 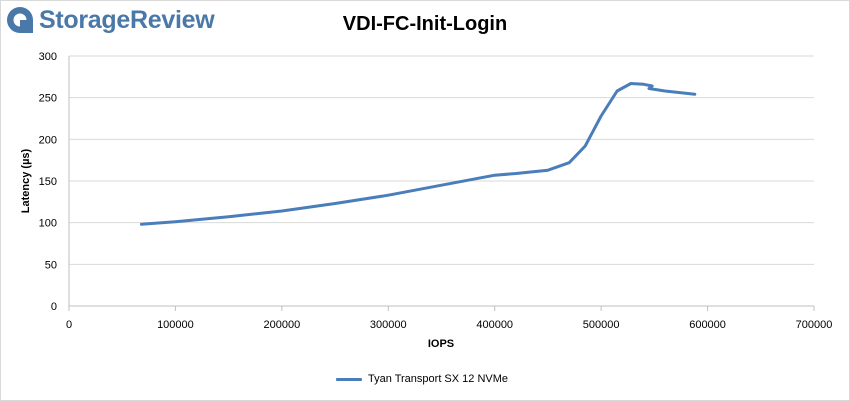 What do you see at coordinates (175, 325) in the screenshot?
I see `x-tick-label: 100000` at bounding box center [175, 325].